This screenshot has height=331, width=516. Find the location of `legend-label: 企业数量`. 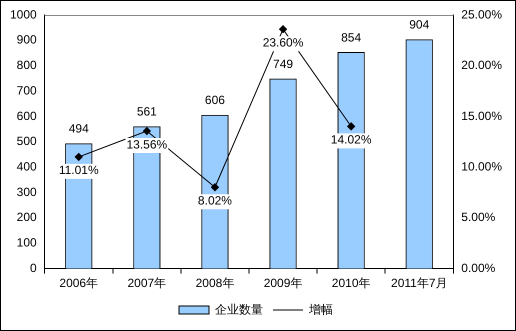

legend-label: 企业数量 is located at coordinates (239, 309).